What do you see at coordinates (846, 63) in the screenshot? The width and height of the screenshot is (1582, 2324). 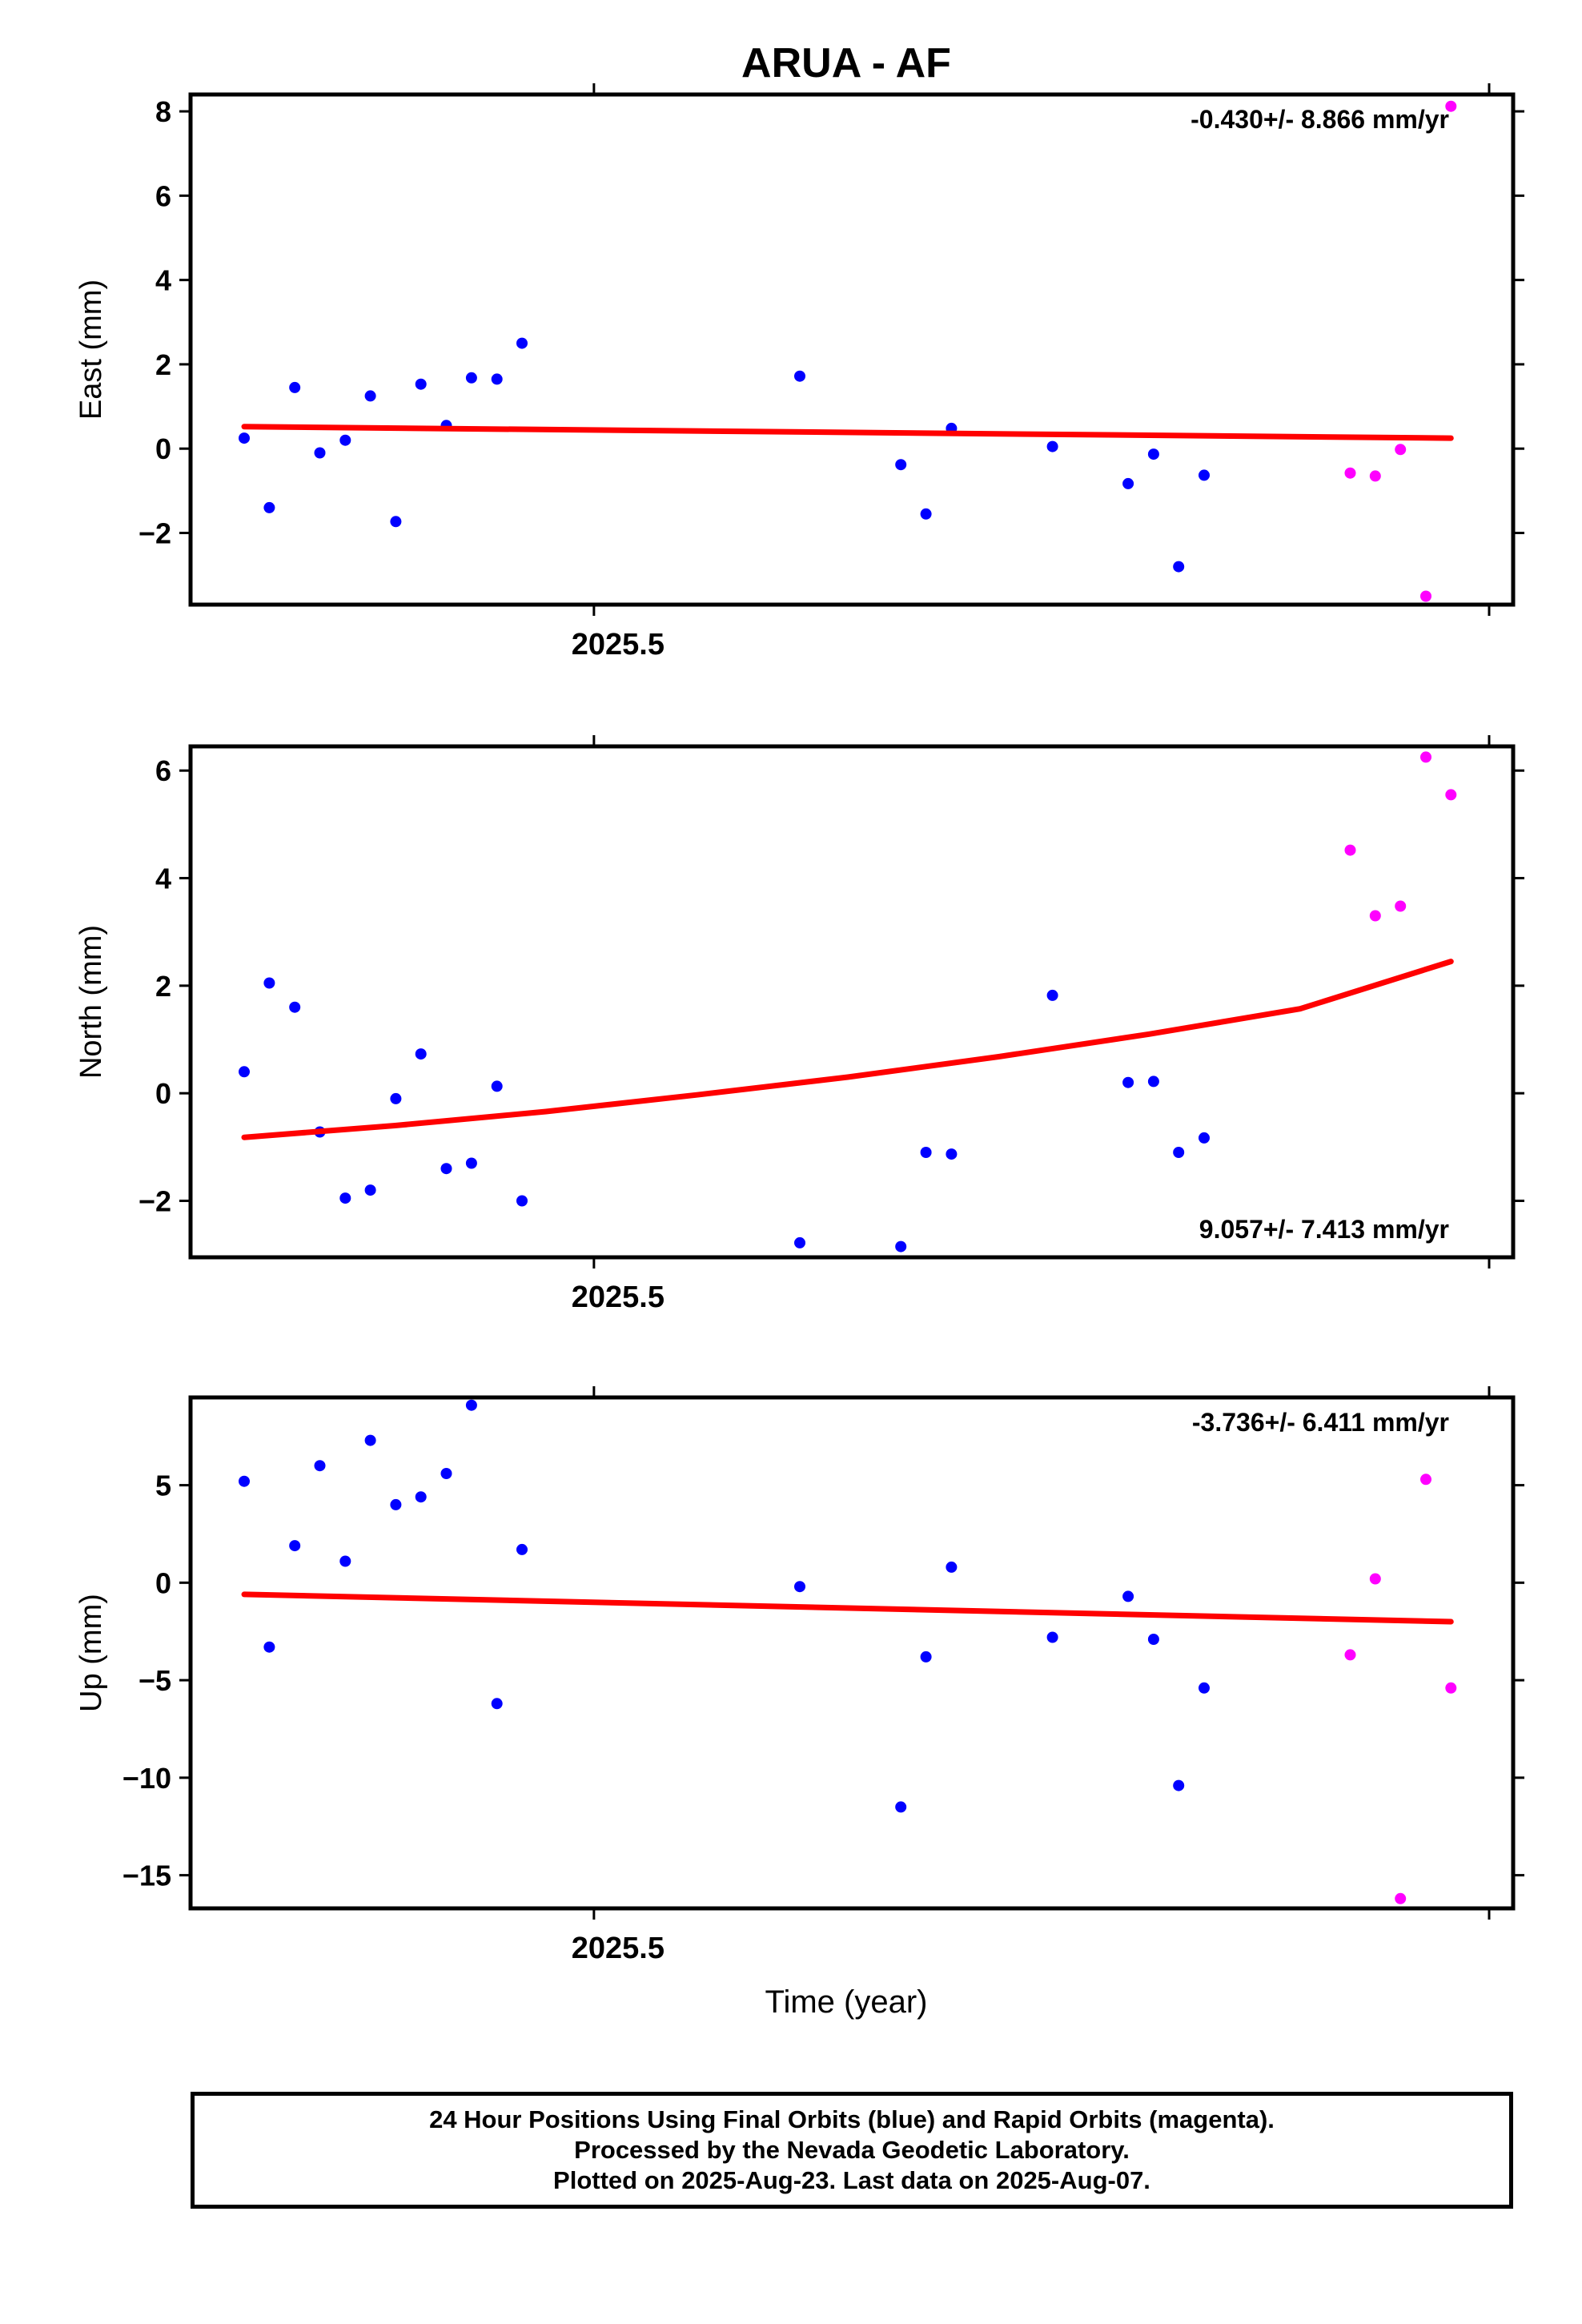 I see `figure-title: ARUA - AF` at bounding box center [846, 63].